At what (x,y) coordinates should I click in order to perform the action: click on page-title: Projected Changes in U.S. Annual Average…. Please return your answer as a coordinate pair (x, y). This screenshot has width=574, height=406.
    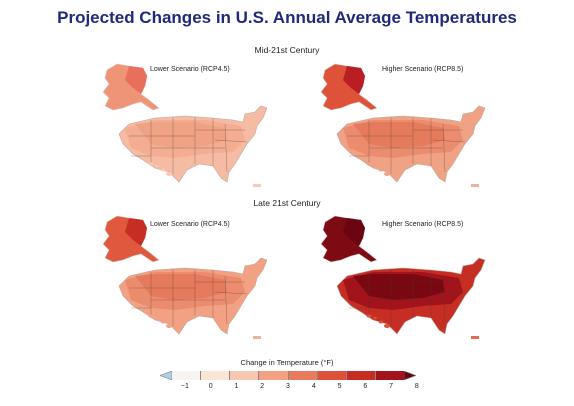
    Looking at the image, I should click on (287, 17).